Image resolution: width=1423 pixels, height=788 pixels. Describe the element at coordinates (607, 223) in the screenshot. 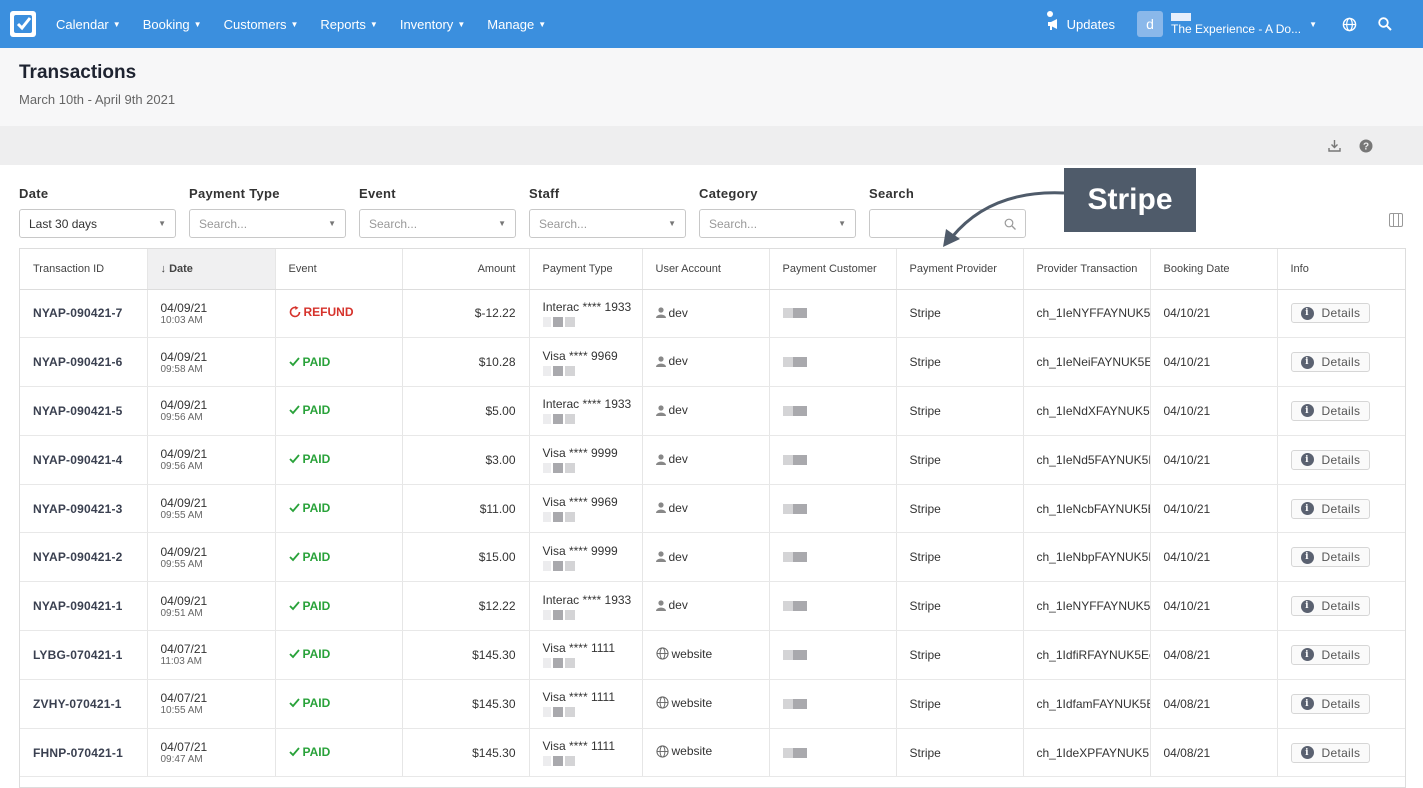

I see `staff-select: Search... ▼` at that location.